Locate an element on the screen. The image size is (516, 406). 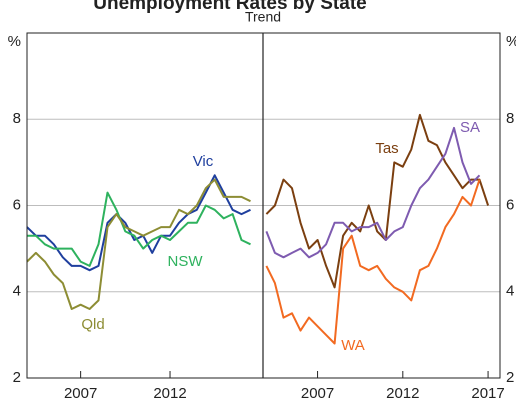
series-label: NSW is located at coordinates (186, 261).